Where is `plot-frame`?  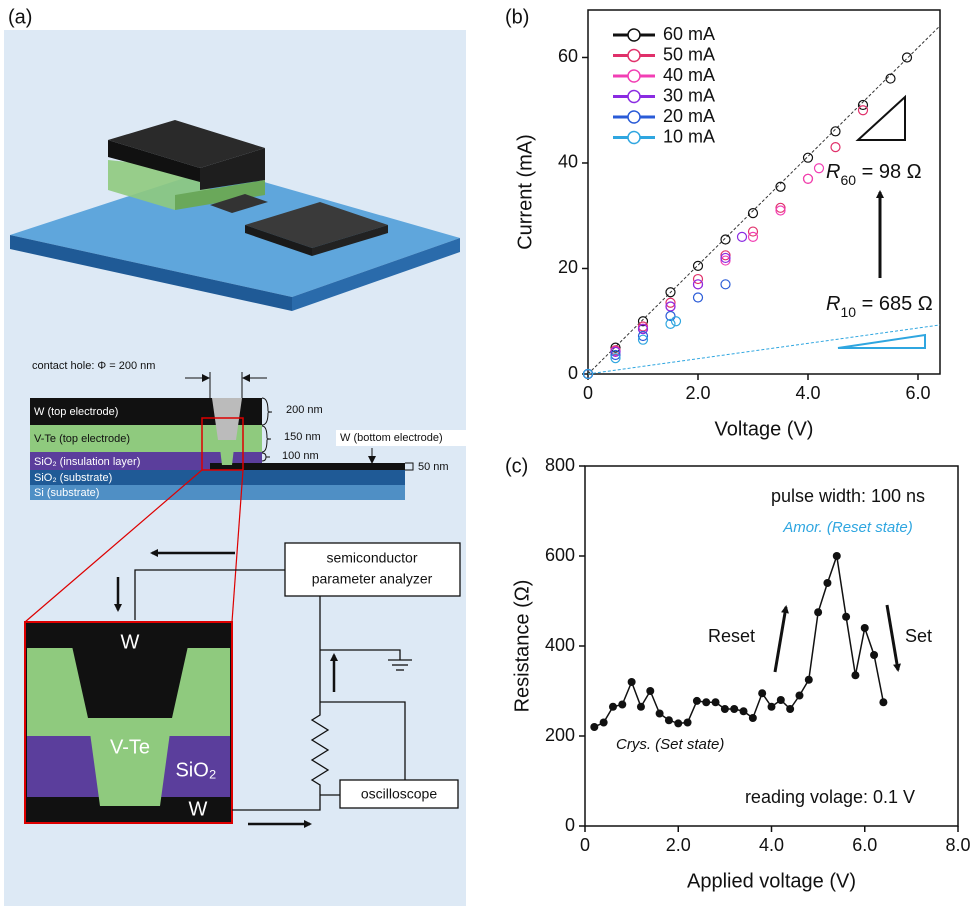
plot-frame is located at coordinates (764, 192).